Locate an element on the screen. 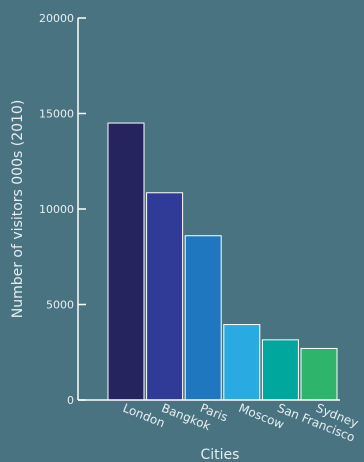  bar-sydney is located at coordinates (319, 374).